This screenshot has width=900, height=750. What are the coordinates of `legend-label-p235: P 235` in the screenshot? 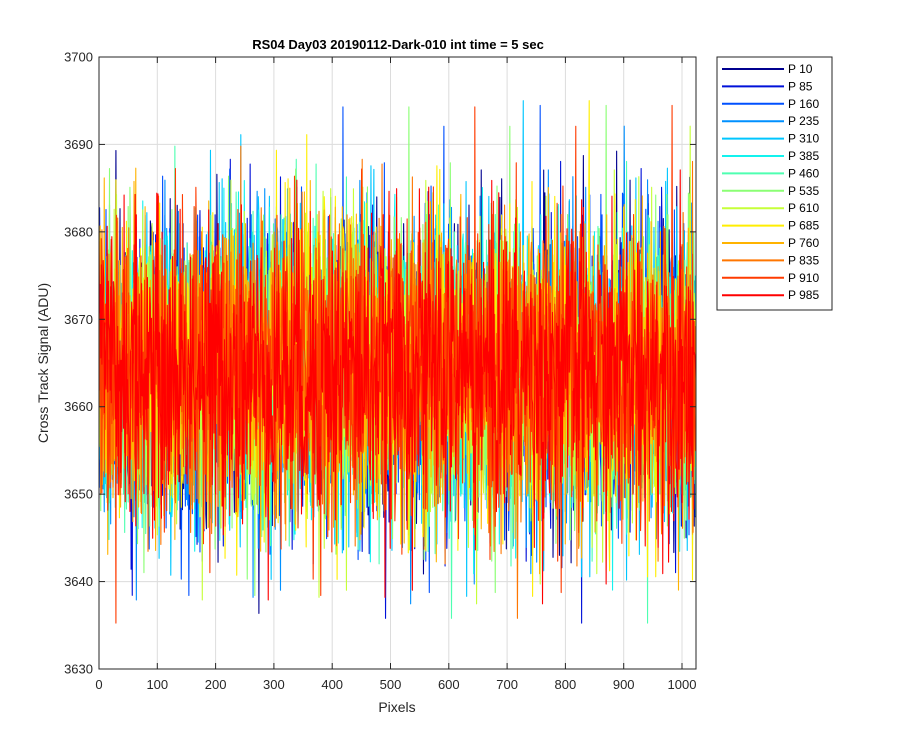 It's located at (803, 121).